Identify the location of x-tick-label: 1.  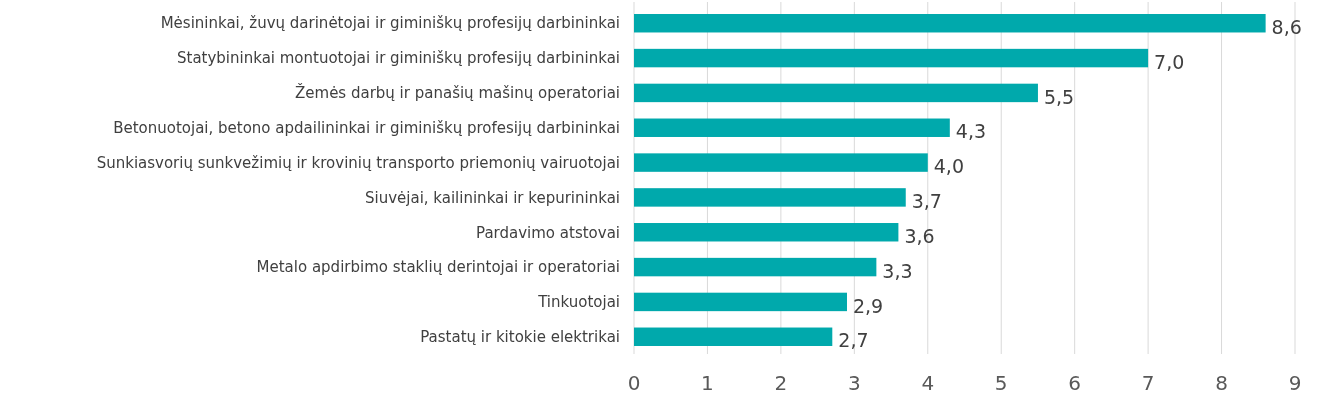
(707, 383).